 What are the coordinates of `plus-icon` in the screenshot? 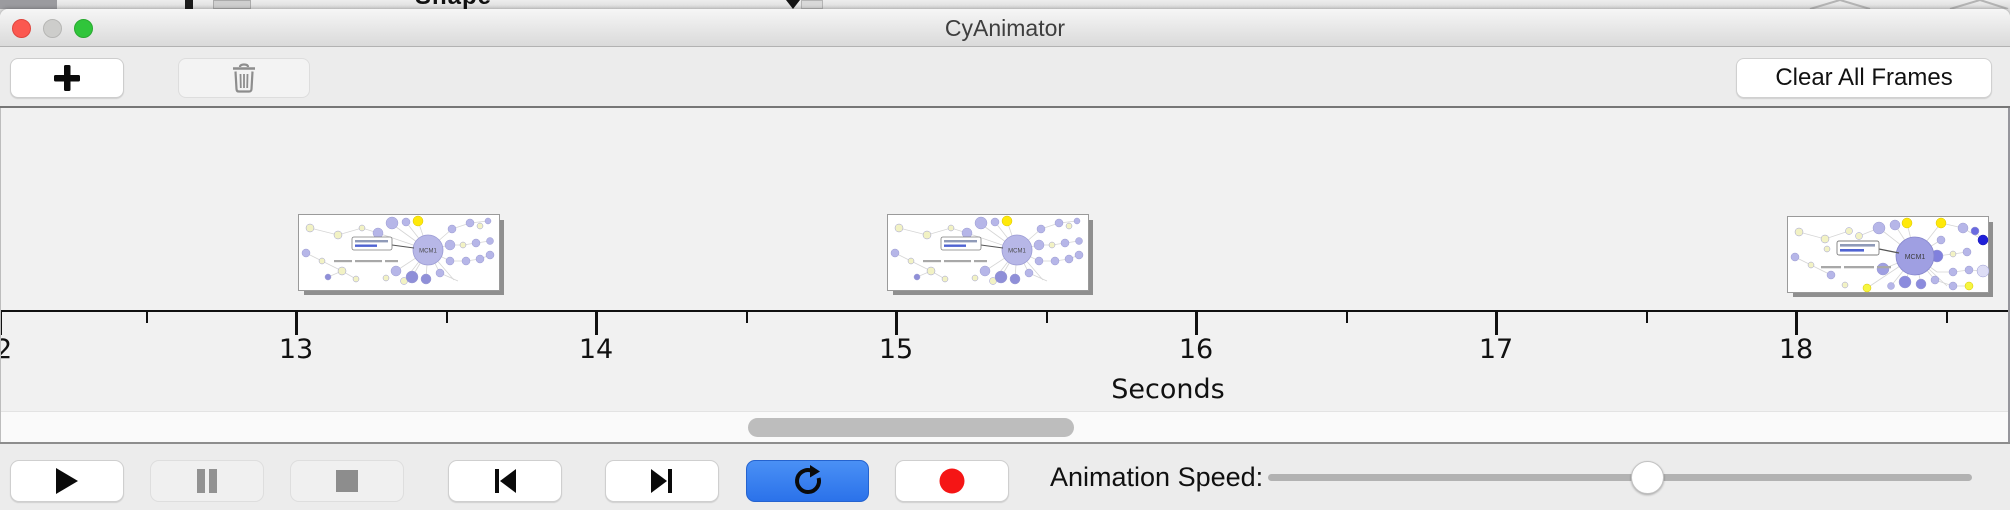 It's located at (67, 78).